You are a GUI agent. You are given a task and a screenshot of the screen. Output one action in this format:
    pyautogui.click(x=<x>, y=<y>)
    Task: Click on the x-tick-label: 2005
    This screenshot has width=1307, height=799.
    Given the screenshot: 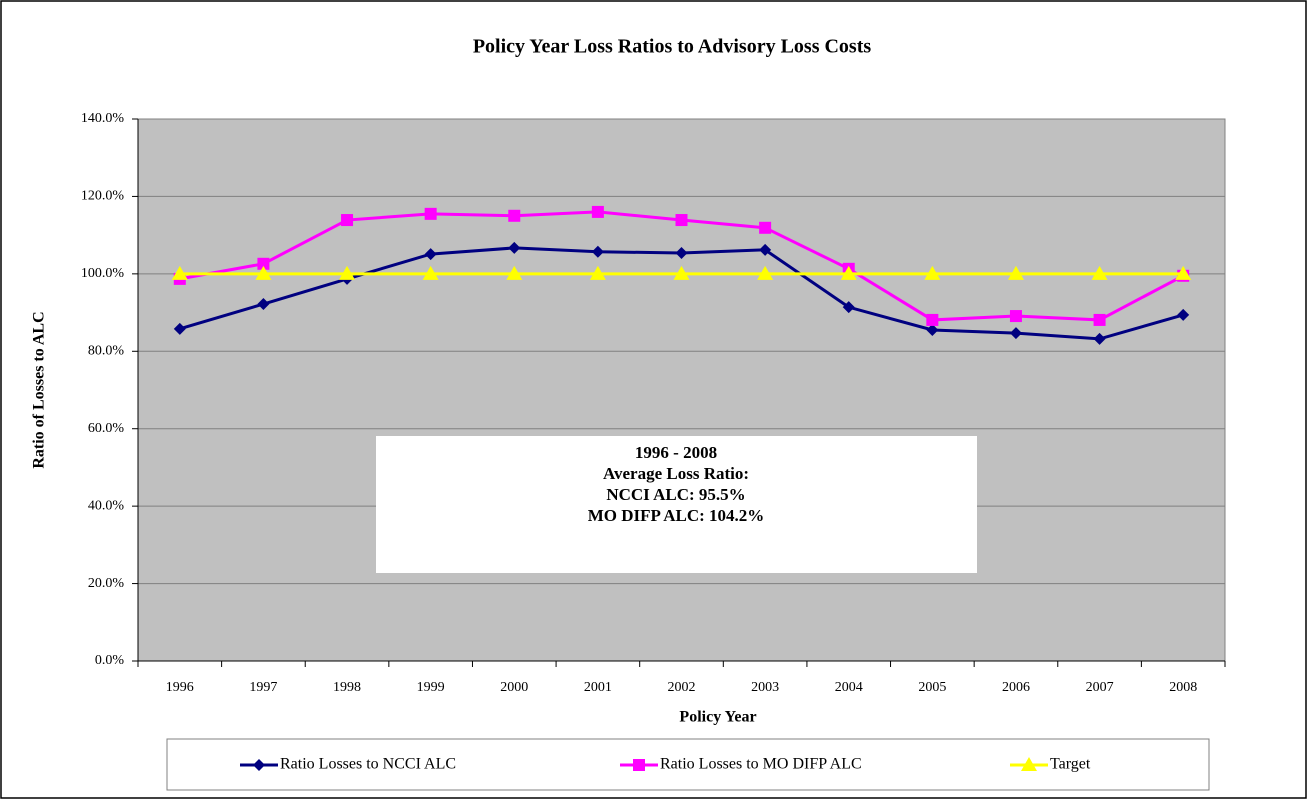 What is the action you would take?
    pyautogui.click(x=932, y=687)
    